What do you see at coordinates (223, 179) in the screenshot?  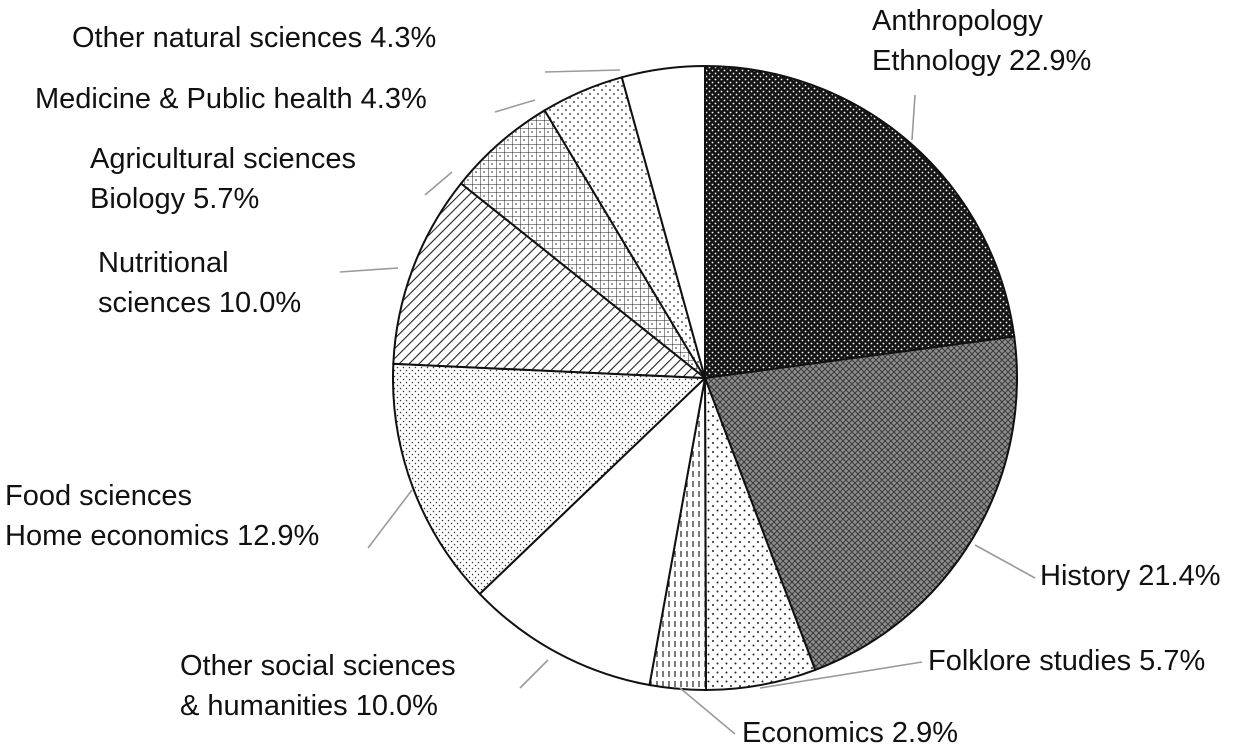 I see `slice-label: Agricultural sciences Biology 5.7%` at bounding box center [223, 179].